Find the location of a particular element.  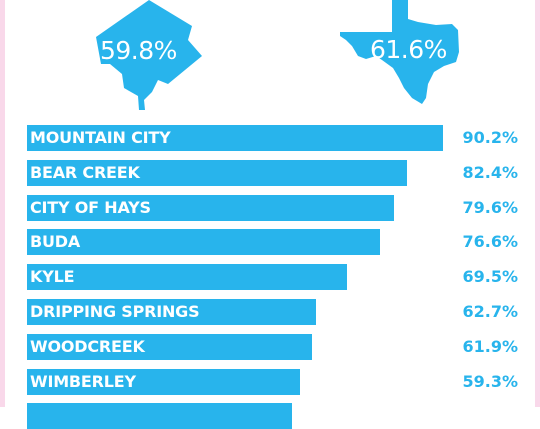

bar: DRIPPING SPRINGS is located at coordinates (171, 312).